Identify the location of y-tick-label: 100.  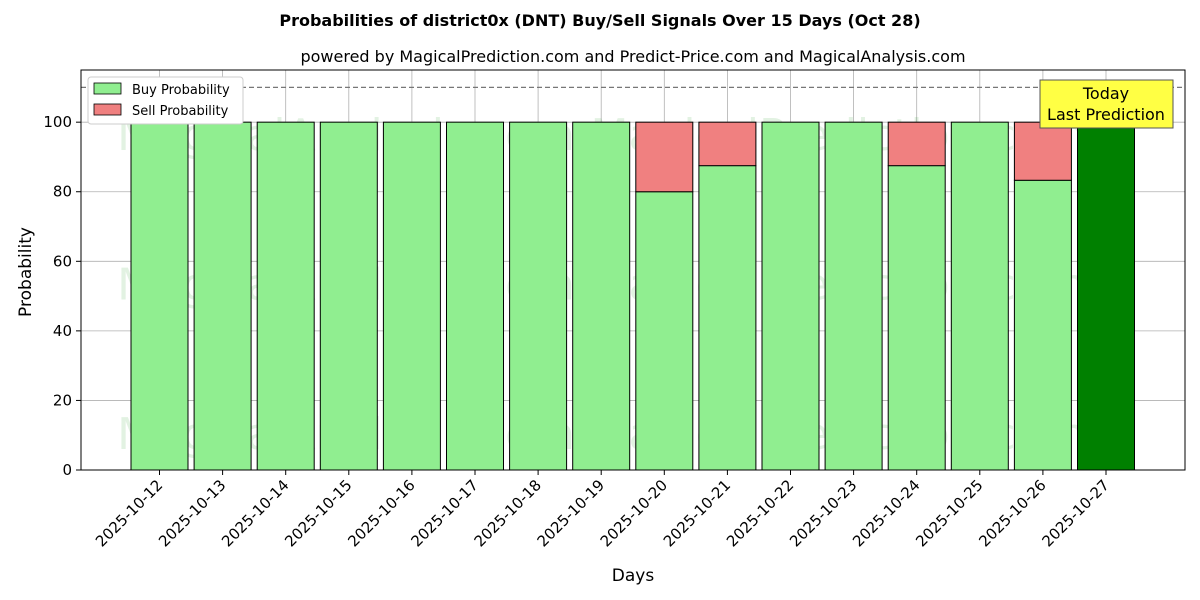
(57, 122).